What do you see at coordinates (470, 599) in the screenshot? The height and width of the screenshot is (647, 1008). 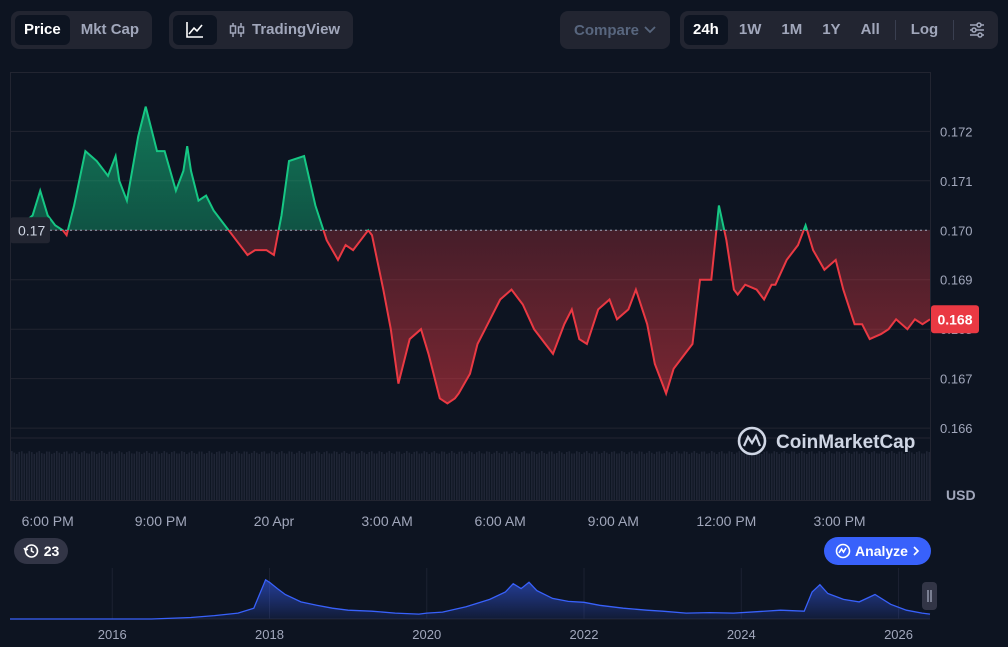 I see `navigator-fill` at bounding box center [470, 599].